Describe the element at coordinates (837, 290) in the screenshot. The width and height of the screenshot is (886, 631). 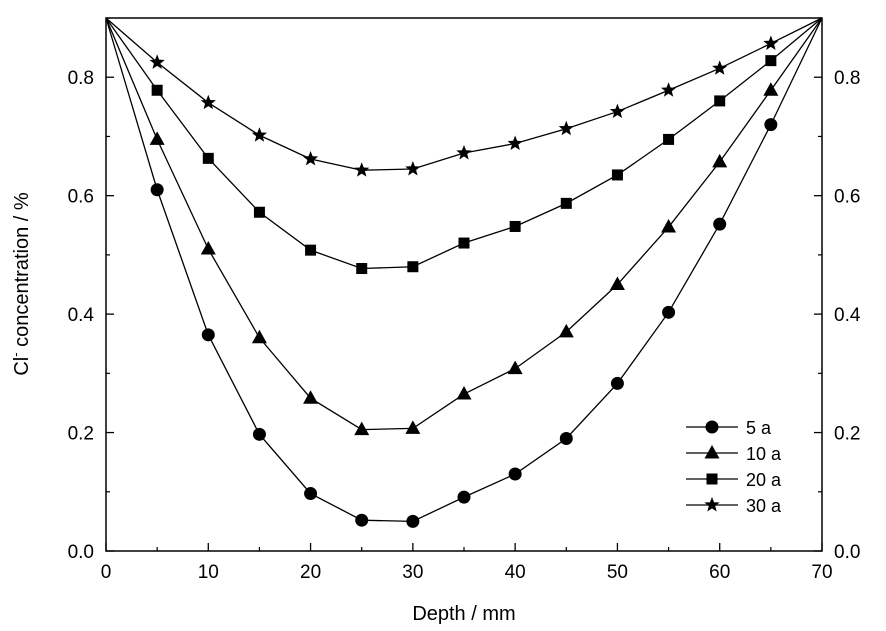
I see `y-ticks-right: 0.0 0.2 0.4 0.6 0.8` at that location.